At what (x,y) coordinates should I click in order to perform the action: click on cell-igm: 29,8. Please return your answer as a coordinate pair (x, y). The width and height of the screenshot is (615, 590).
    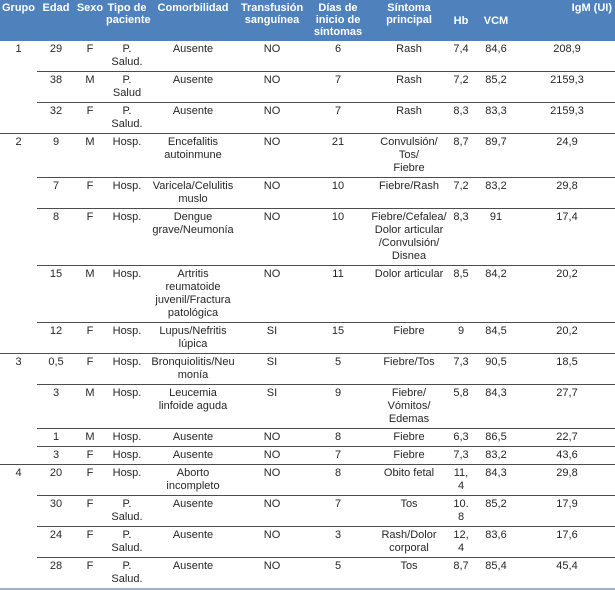
    Looking at the image, I should click on (567, 193).